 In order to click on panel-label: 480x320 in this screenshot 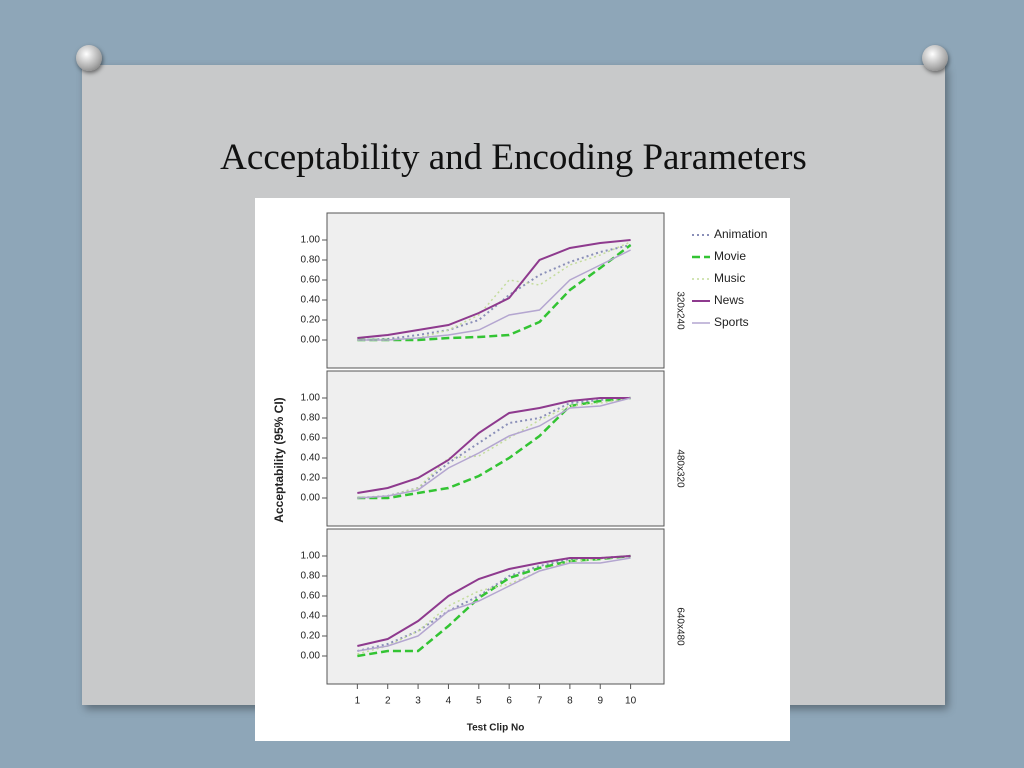, I will do `click(679, 468)`.